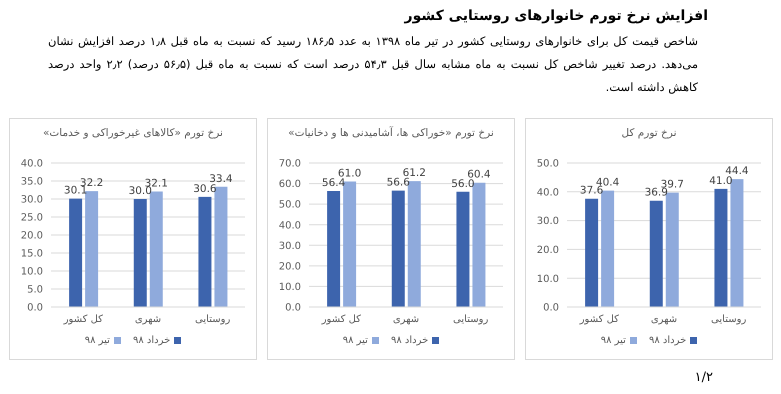  What do you see at coordinates (31, 254) in the screenshot?
I see `y-tick-label: 15.0` at bounding box center [31, 254].